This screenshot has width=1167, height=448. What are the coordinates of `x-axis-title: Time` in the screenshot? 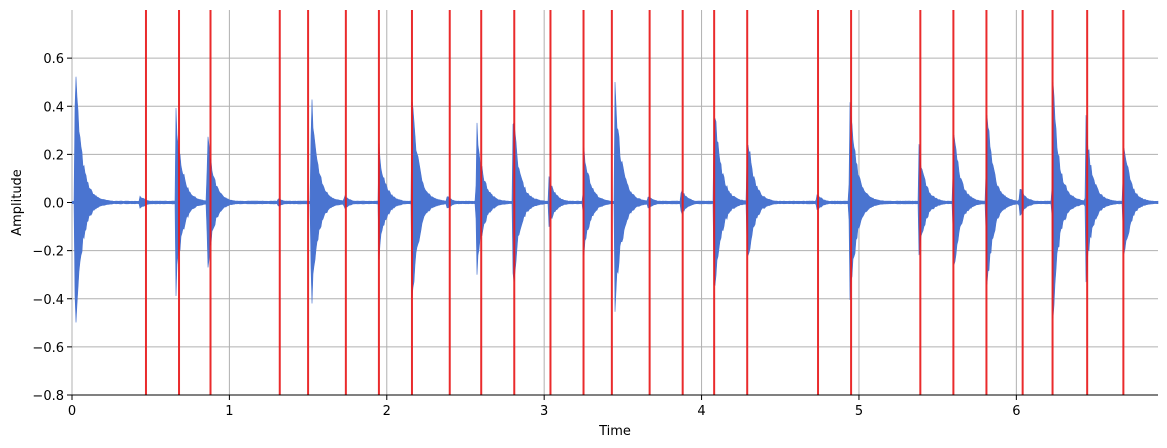 It's located at (614, 431).